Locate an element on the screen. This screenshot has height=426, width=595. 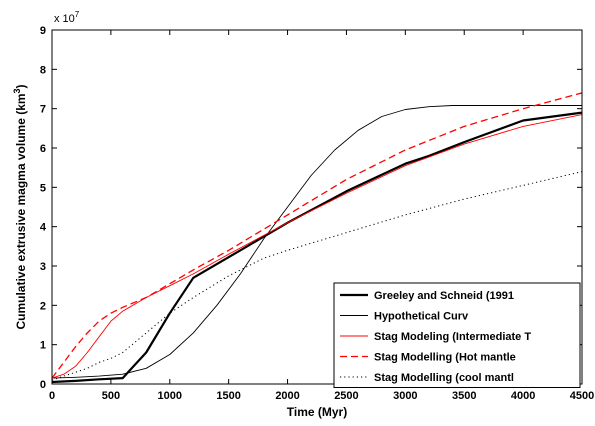
y-tick-label: 6 is located at coordinates (43, 149).